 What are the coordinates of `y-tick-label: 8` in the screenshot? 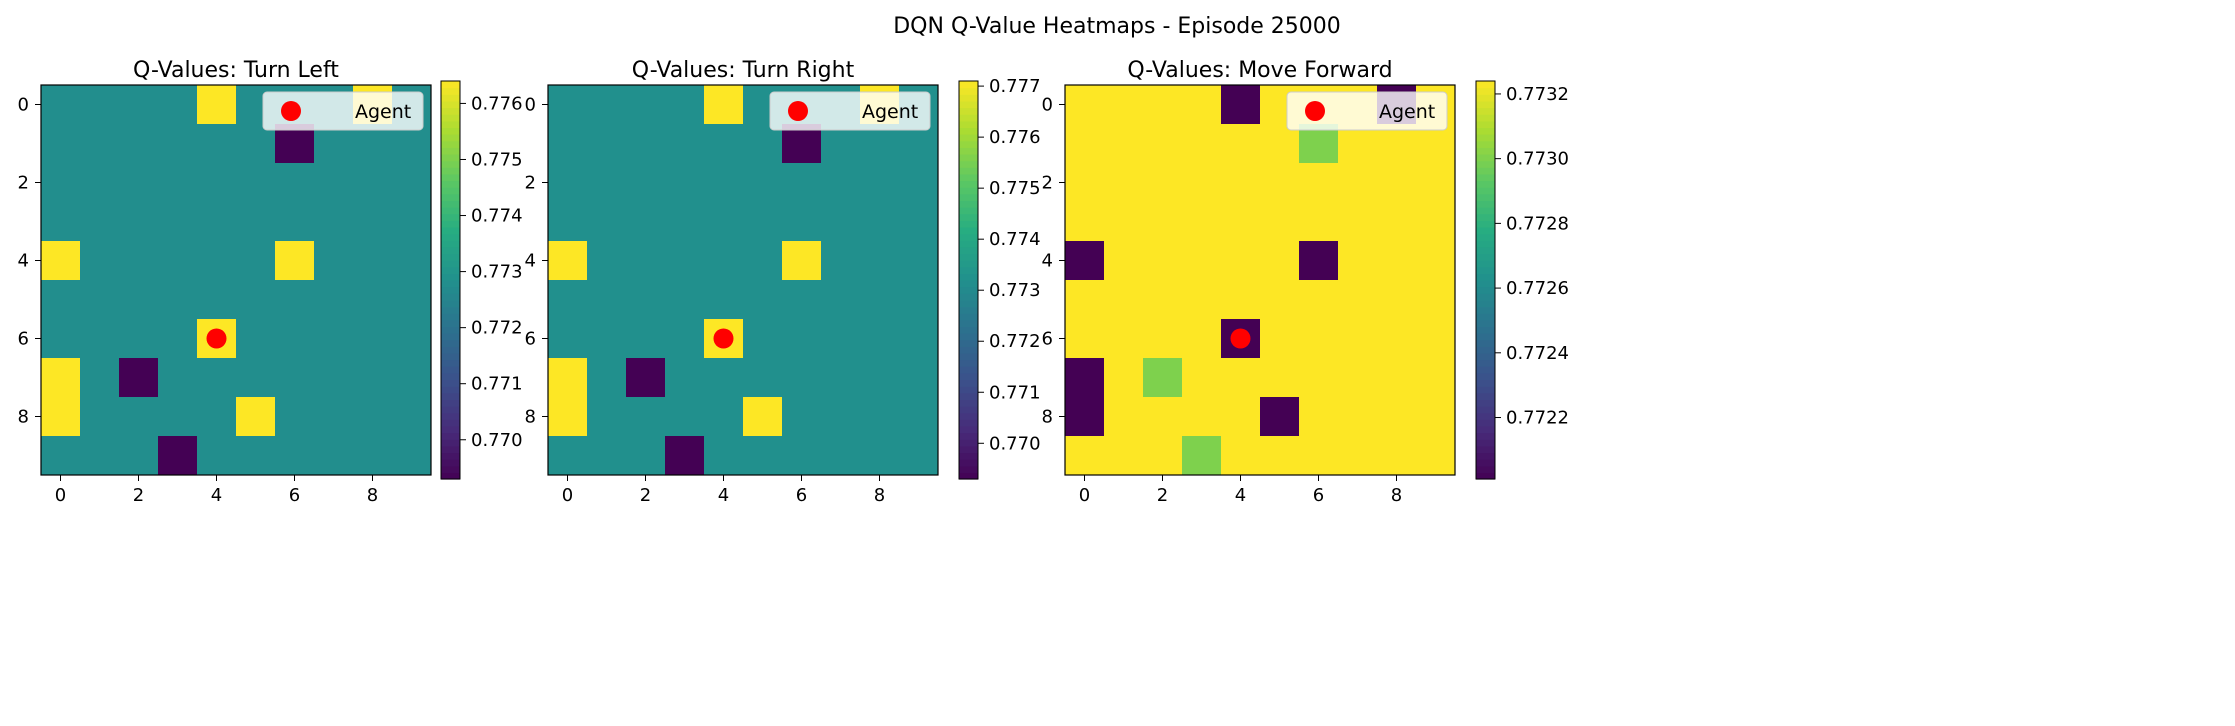 It's located at (530, 417).